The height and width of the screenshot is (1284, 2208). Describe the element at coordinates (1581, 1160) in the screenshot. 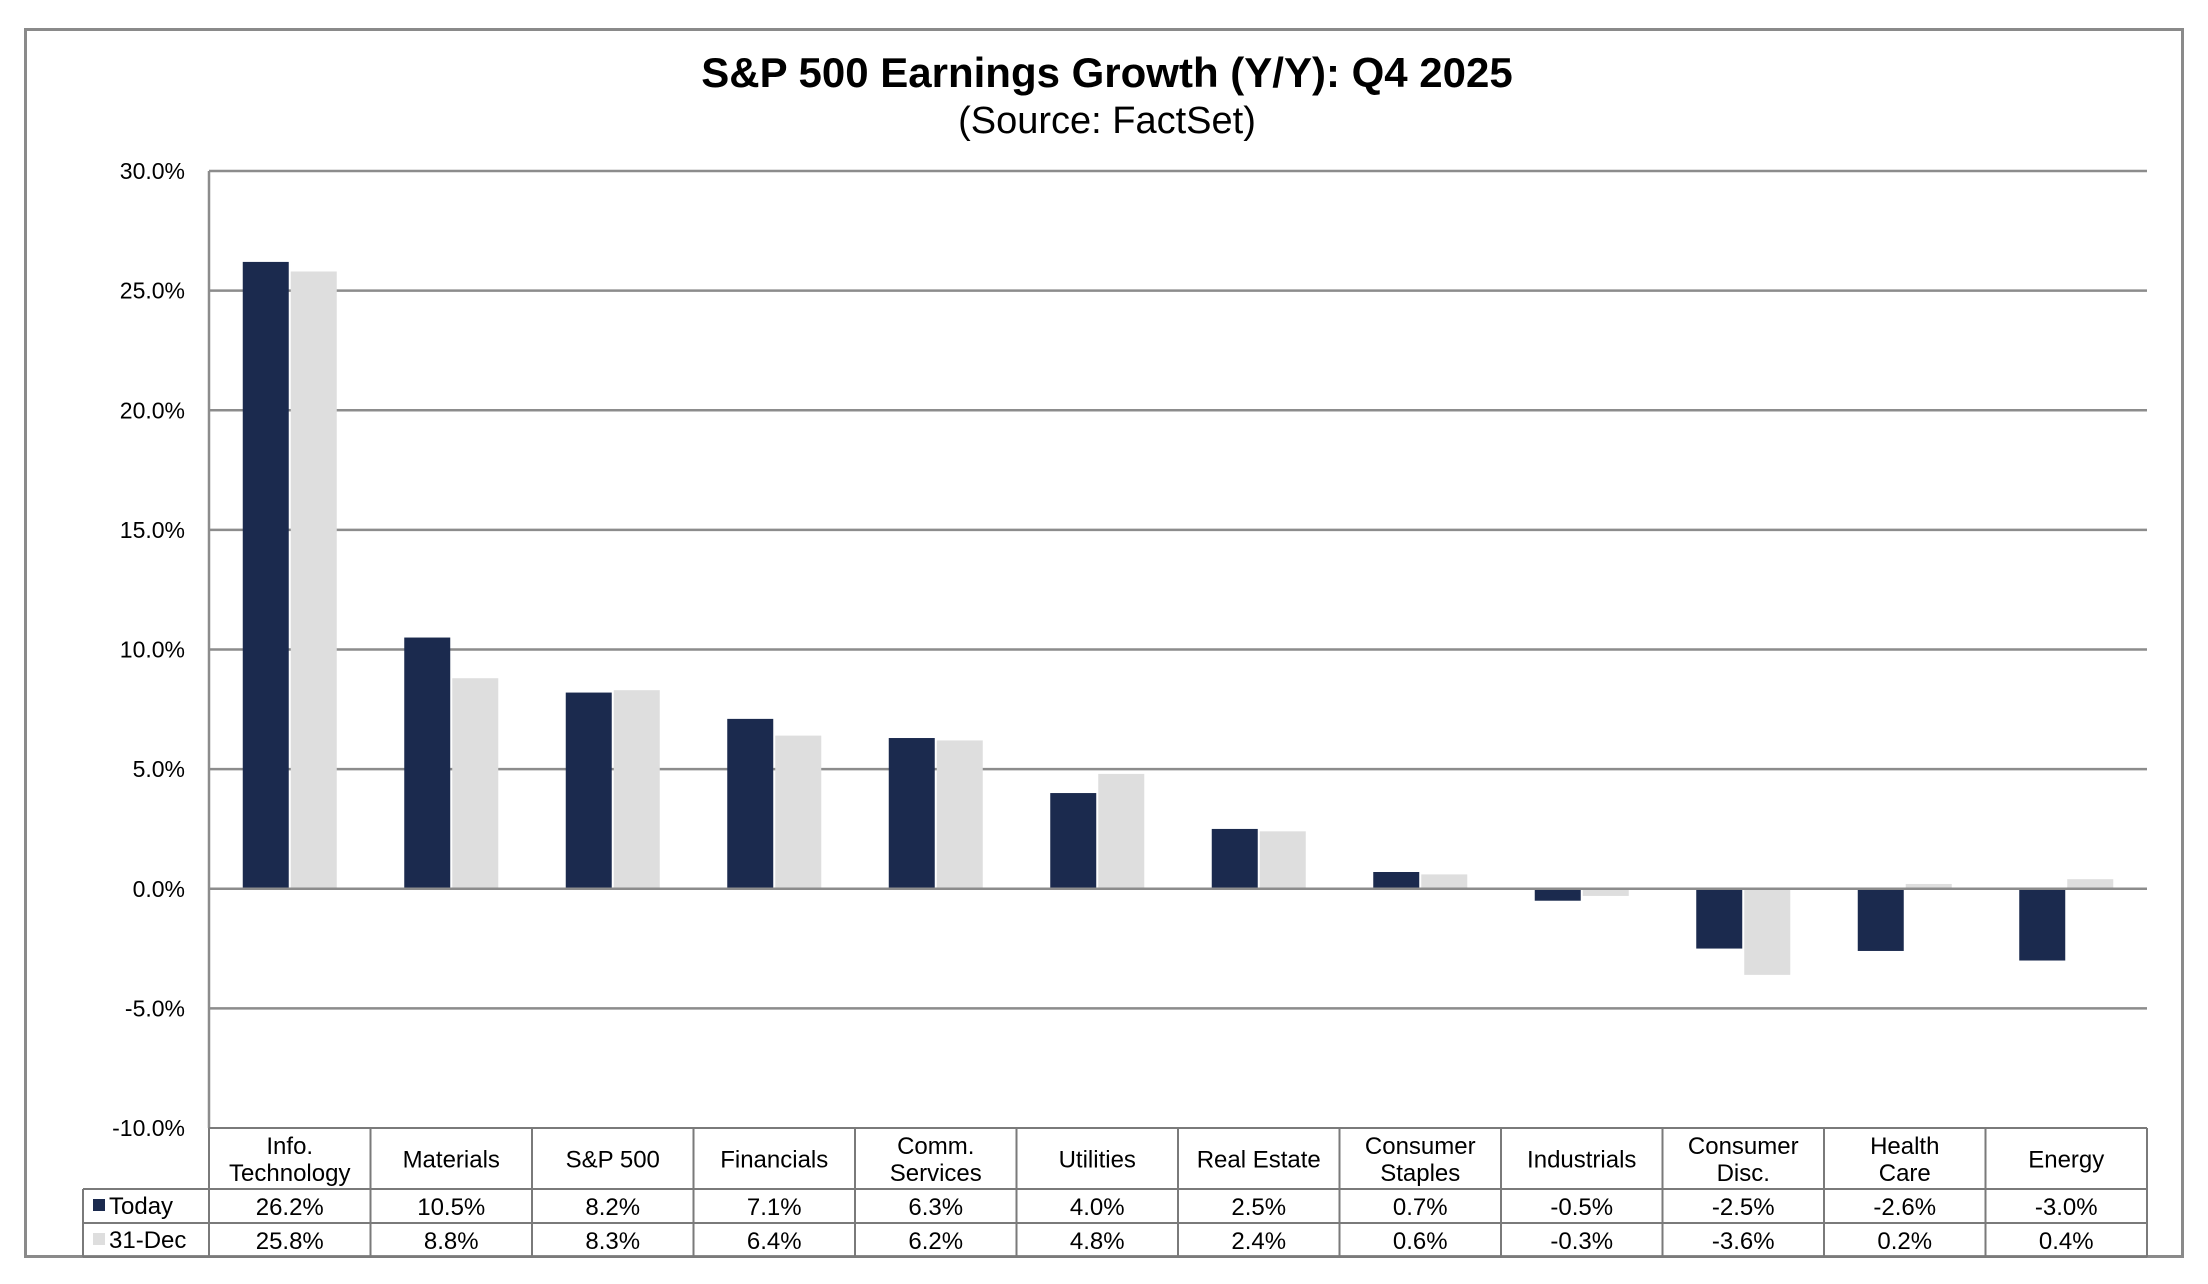

I see `category-label: Industrials` at that location.